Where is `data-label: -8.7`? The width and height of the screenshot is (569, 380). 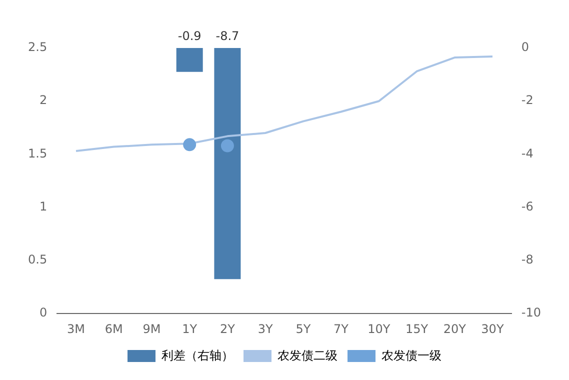
data-label: -8.7 is located at coordinates (228, 36).